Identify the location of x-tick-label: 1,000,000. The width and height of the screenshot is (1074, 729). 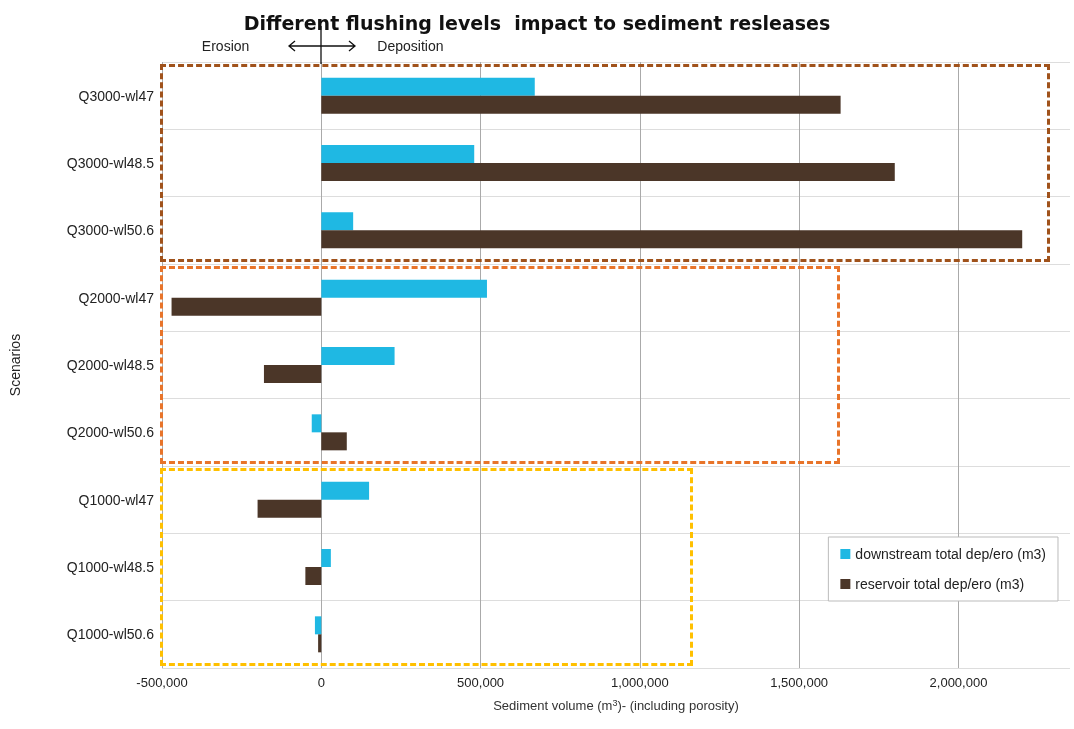
(639, 682).